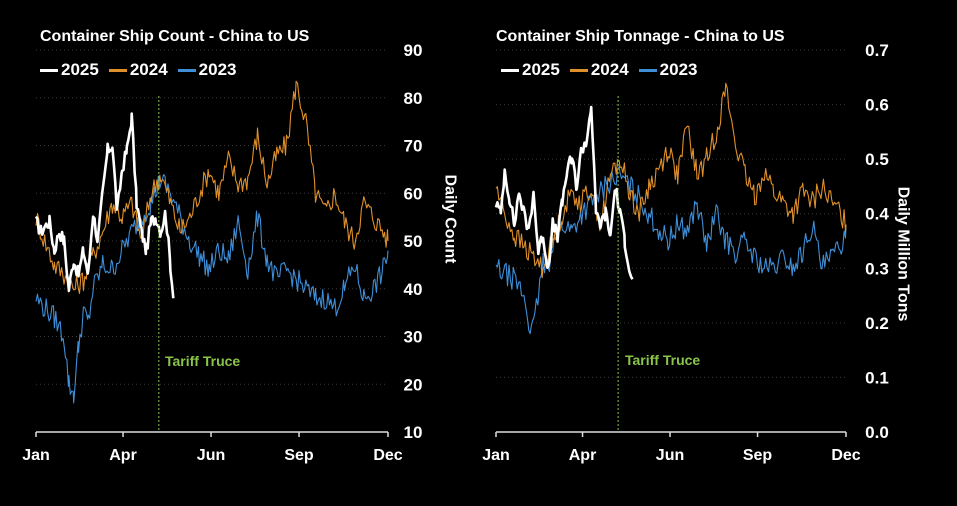 The image size is (957, 506). I want to click on y-tick-label: 10, so click(413, 432).